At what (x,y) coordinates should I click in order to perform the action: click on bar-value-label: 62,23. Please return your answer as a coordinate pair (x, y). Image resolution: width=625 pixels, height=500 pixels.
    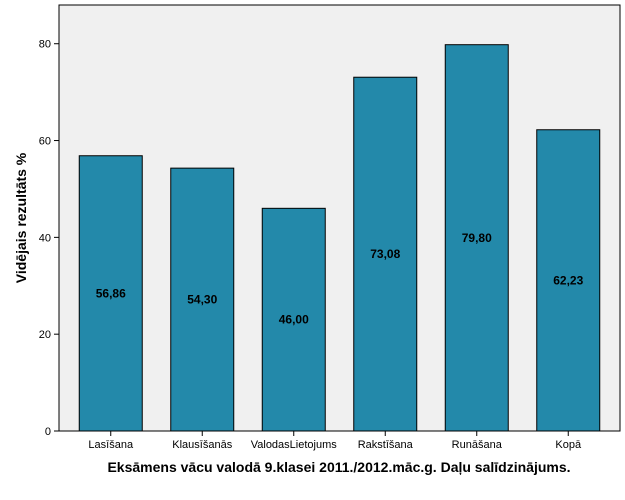
    Looking at the image, I should click on (568, 280).